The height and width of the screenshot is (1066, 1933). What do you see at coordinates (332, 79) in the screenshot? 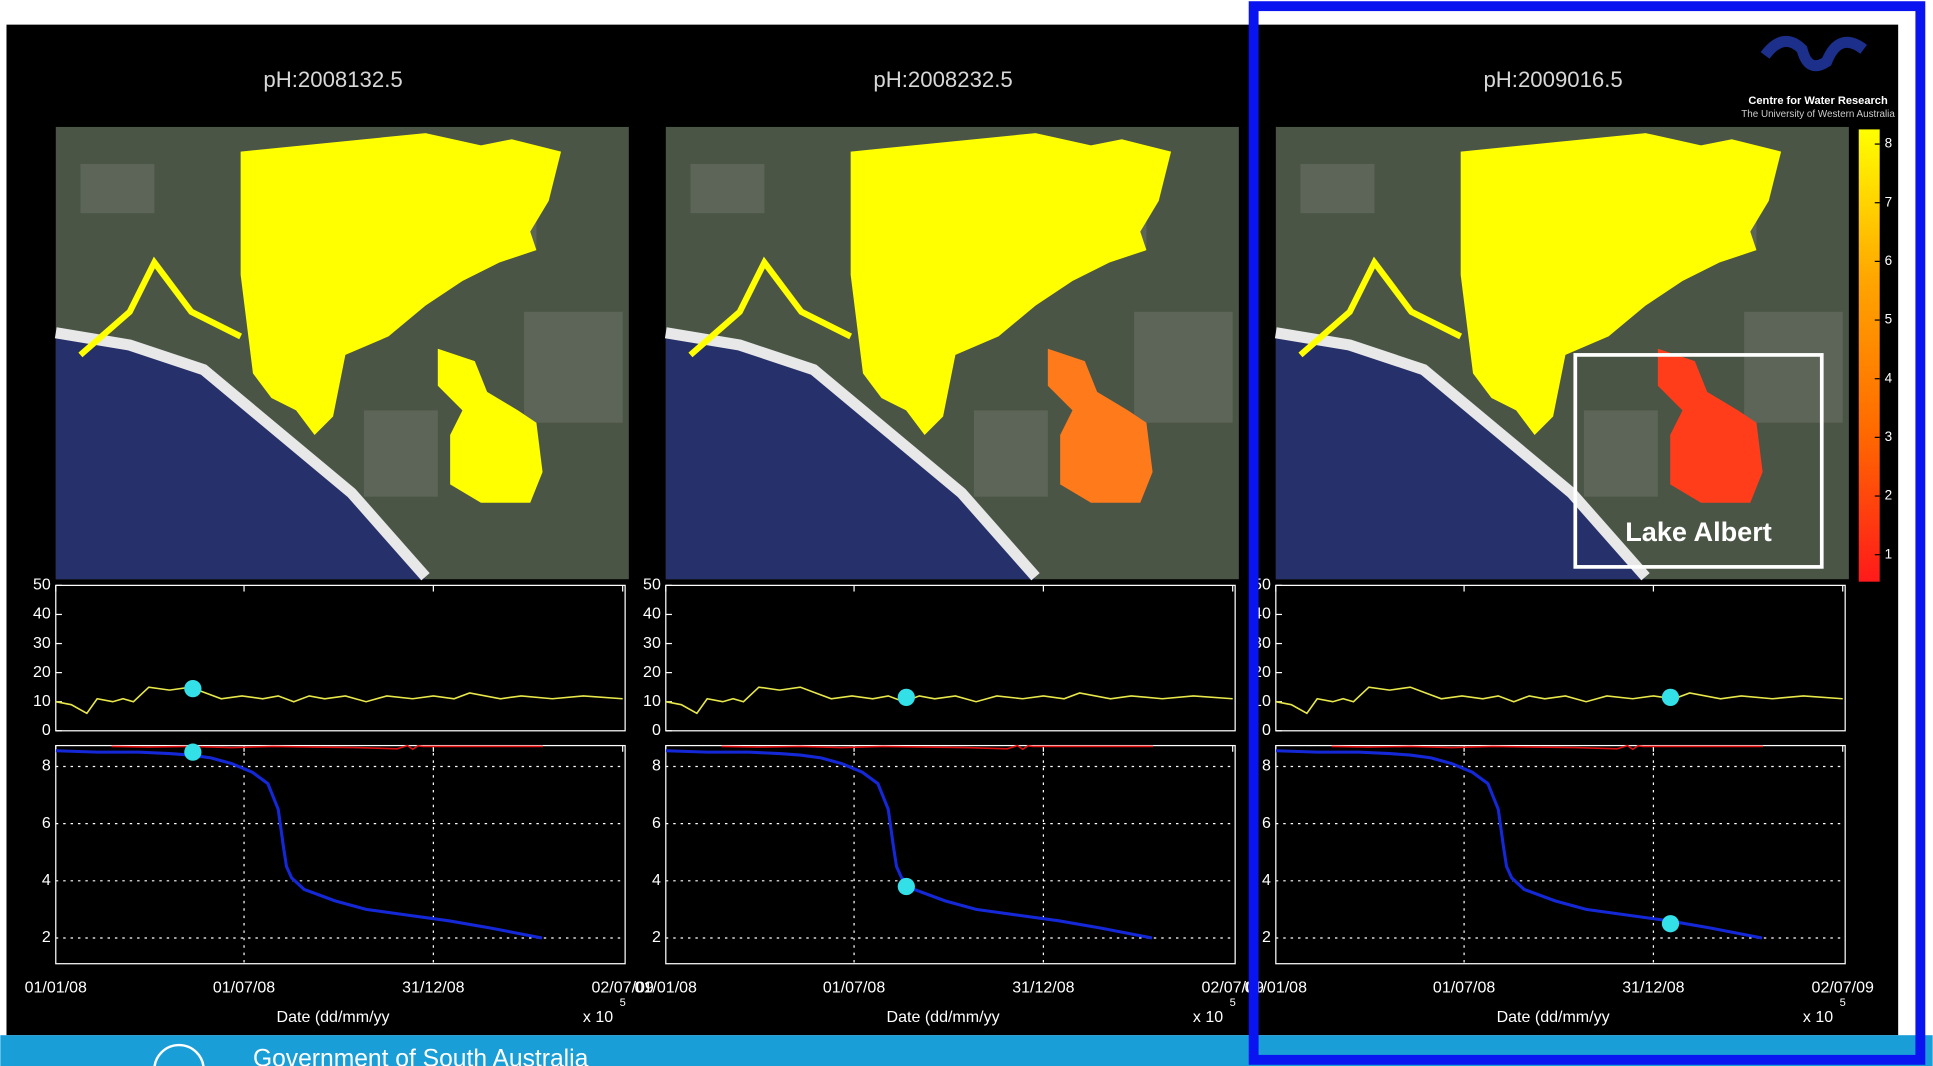
I see `panel-title: pH:2008132.5` at bounding box center [332, 79].